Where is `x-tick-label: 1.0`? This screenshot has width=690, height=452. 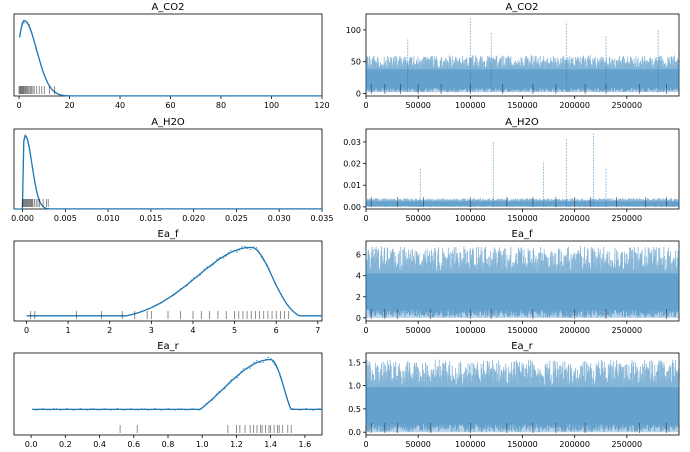 x-tick-label: 1.0 is located at coordinates (202, 444).